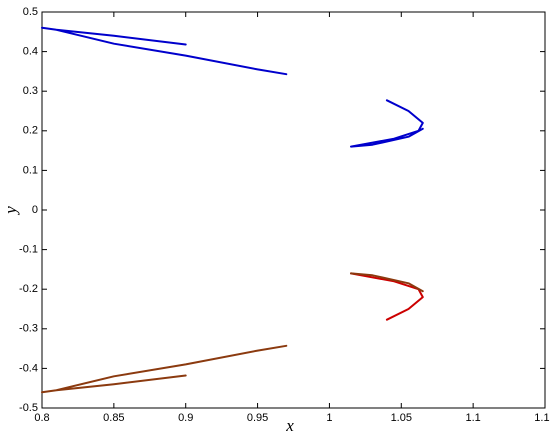  I want to click on y-tick-label: 0.5, so click(30, 12).